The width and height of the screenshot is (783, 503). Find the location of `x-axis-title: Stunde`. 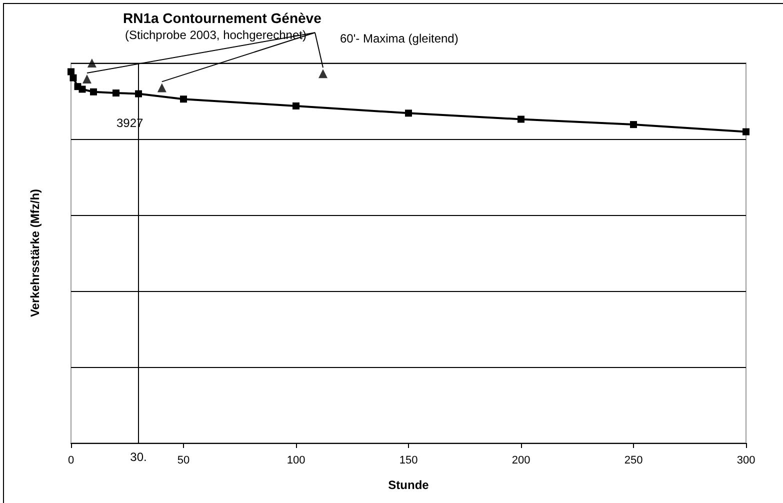

x-axis-title: Stunde is located at coordinates (409, 485).